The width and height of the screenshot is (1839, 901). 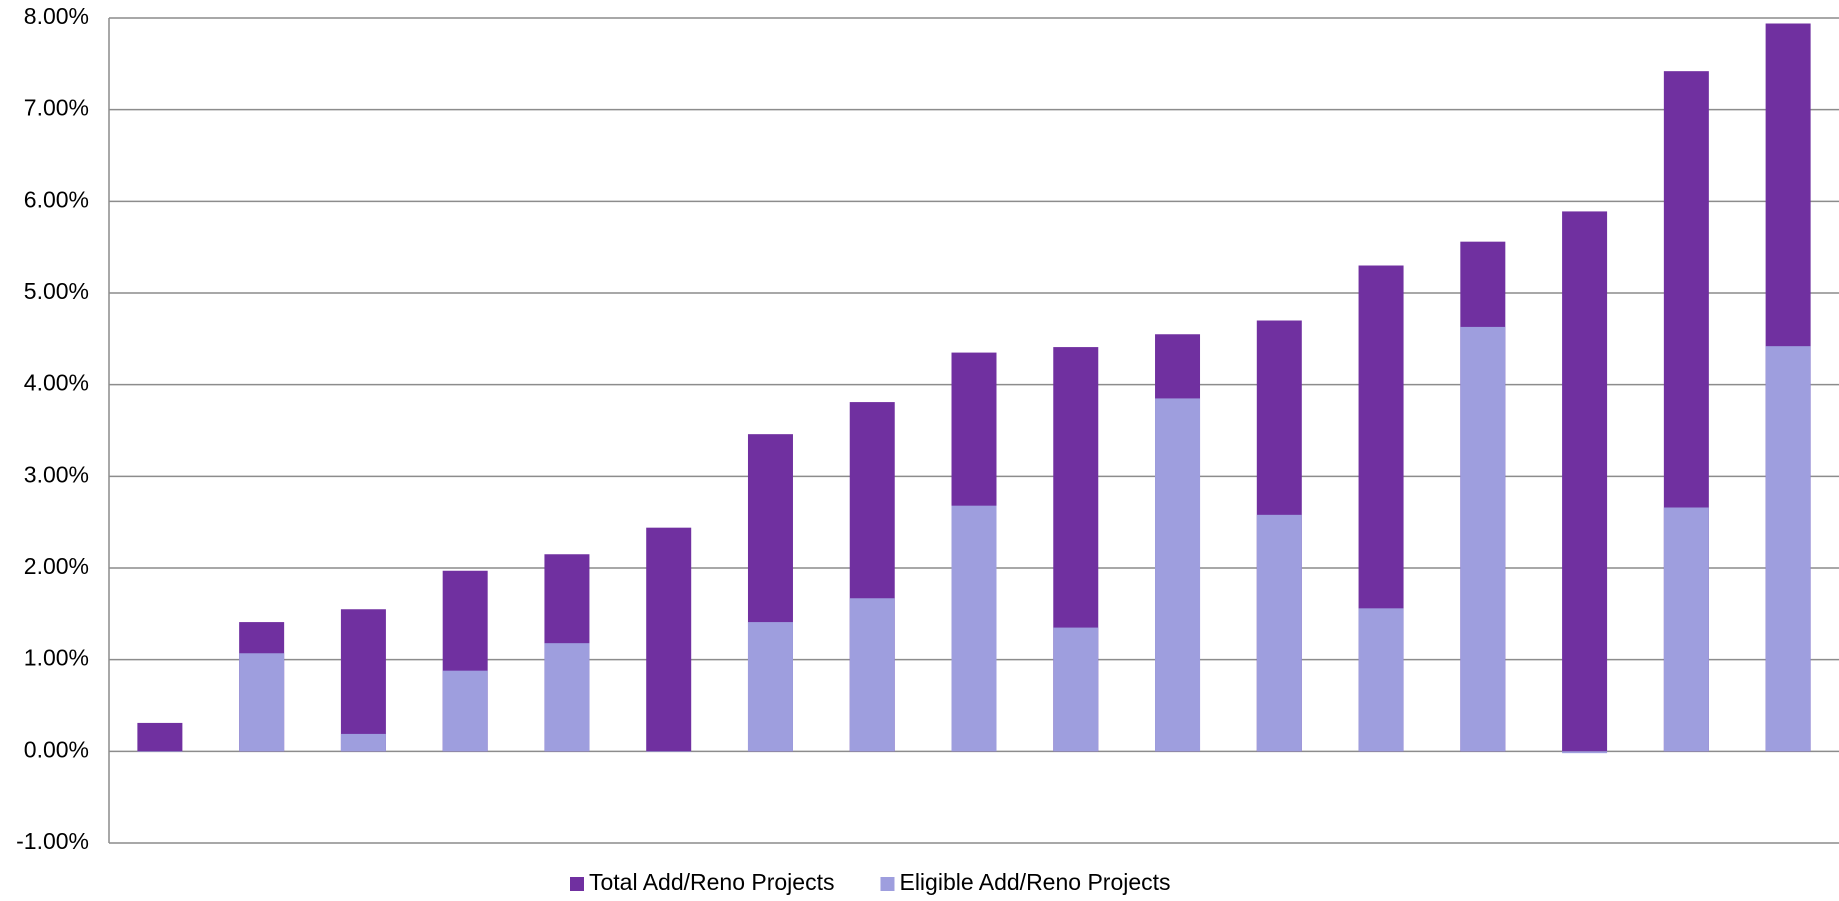 I want to click on legend-label: Total Add/Reno Projects, so click(x=711, y=882).